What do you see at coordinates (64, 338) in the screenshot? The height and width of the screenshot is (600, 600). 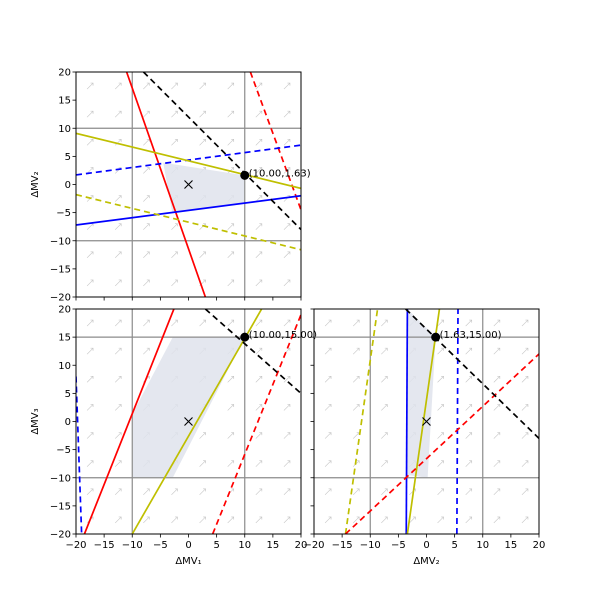 I see `y-tick-label: 15` at bounding box center [64, 338].